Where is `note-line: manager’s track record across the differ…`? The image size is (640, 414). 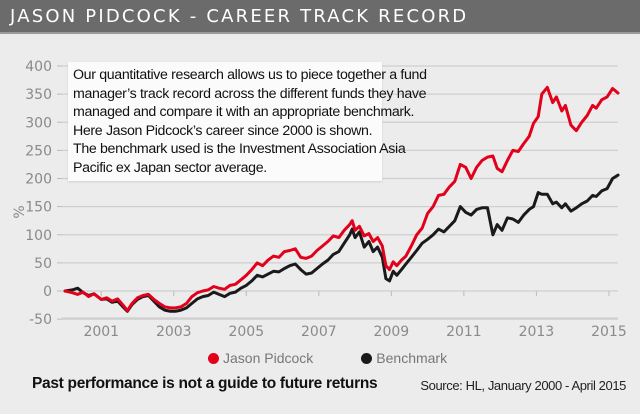 note-line: manager’s track record across the differ… is located at coordinates (250, 93).